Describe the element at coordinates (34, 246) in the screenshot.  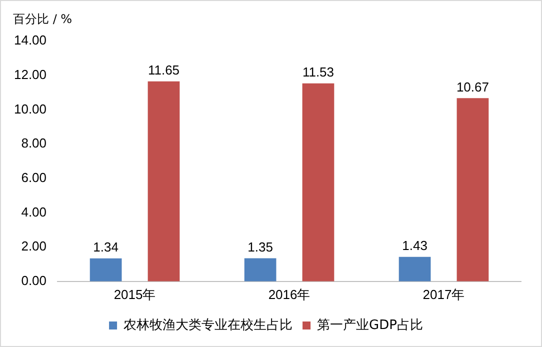
I see `y-tick-label: 2.00` at that location.